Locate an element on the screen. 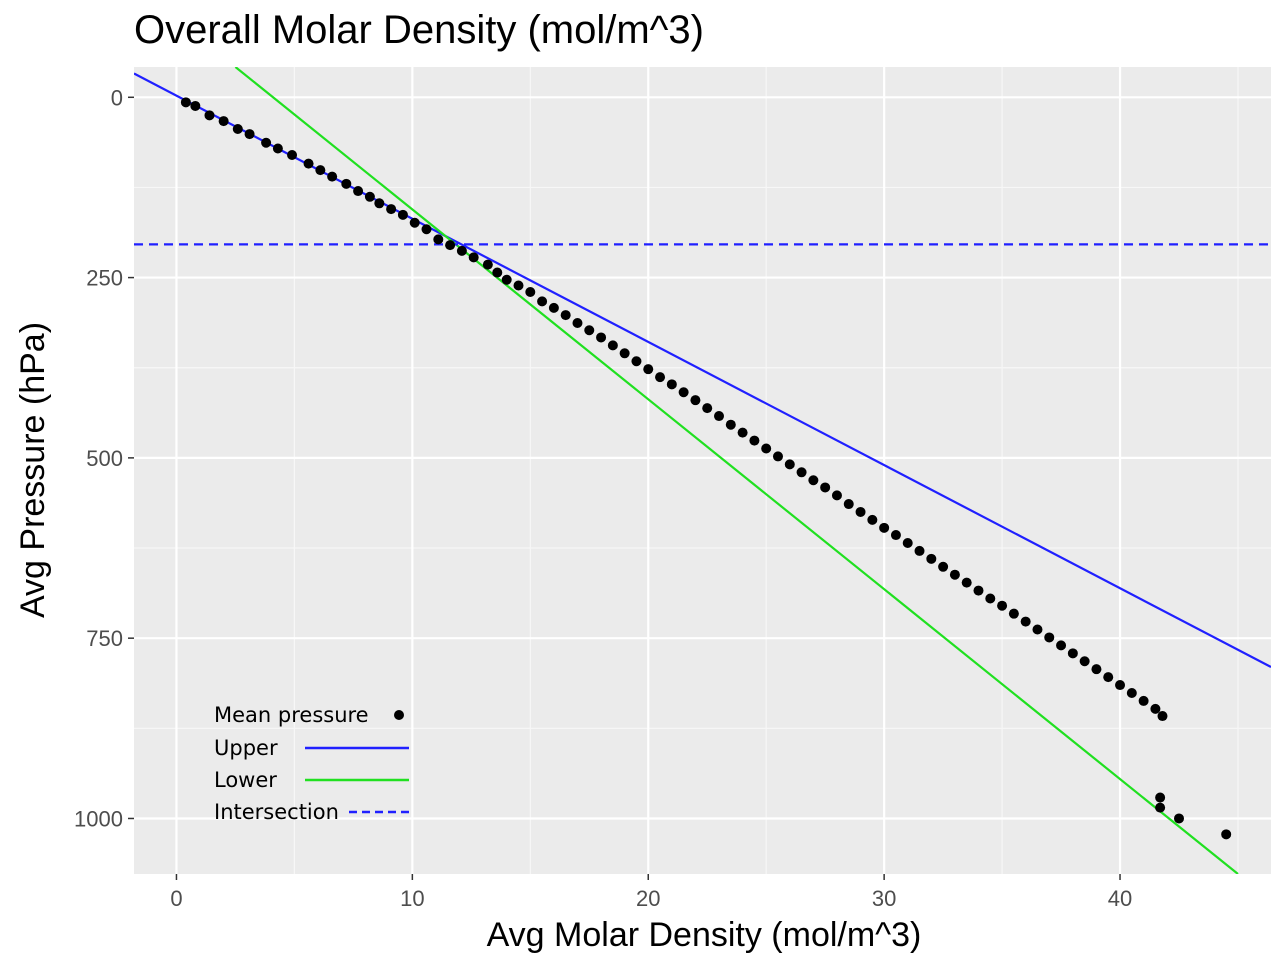  x-axis: 0 10 20 30 40 is located at coordinates (651, 892).